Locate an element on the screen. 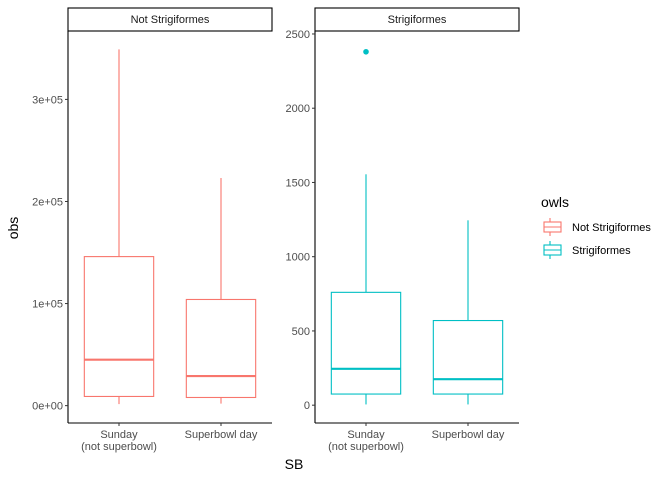 Image resolution: width=672 pixels, height=480 pixels. y-tick-label: 2500 is located at coordinates (298, 35).